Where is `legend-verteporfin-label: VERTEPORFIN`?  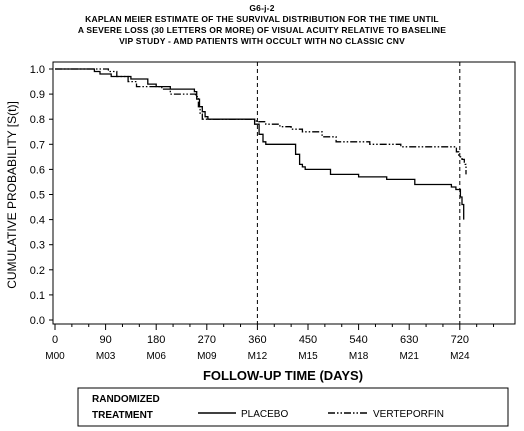
legend-verteporfin-label: VERTEPORFIN is located at coordinates (408, 414).